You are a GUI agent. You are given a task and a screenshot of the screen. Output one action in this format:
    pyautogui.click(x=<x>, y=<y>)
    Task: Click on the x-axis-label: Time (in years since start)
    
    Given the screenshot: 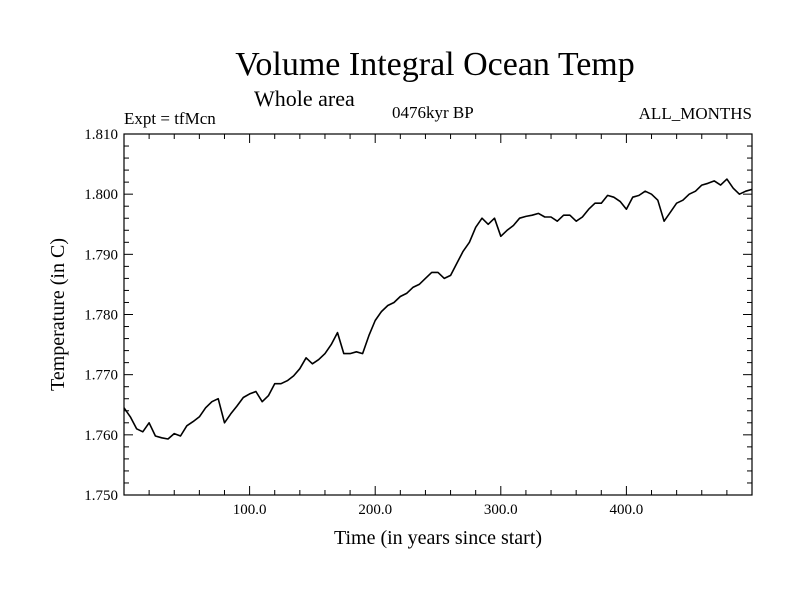 What is the action you would take?
    pyautogui.click(x=438, y=538)
    